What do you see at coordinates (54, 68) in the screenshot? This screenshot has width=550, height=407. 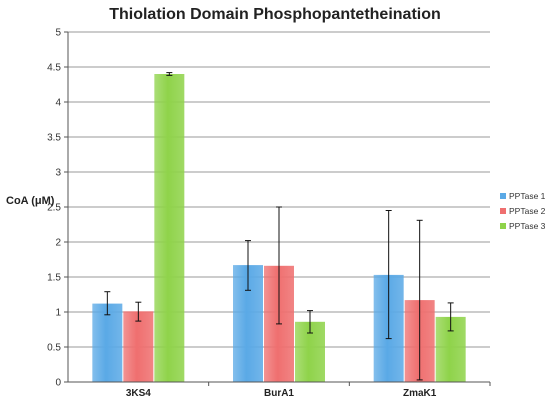 I see `y-tick-label: 4.5` at bounding box center [54, 68].